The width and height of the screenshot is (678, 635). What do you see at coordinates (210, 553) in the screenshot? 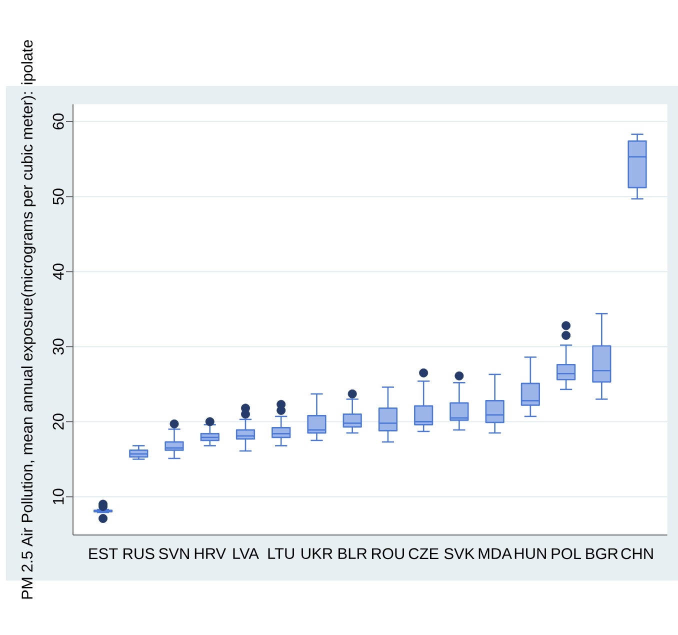
I see `x-tick-label: HRV` at bounding box center [210, 553].